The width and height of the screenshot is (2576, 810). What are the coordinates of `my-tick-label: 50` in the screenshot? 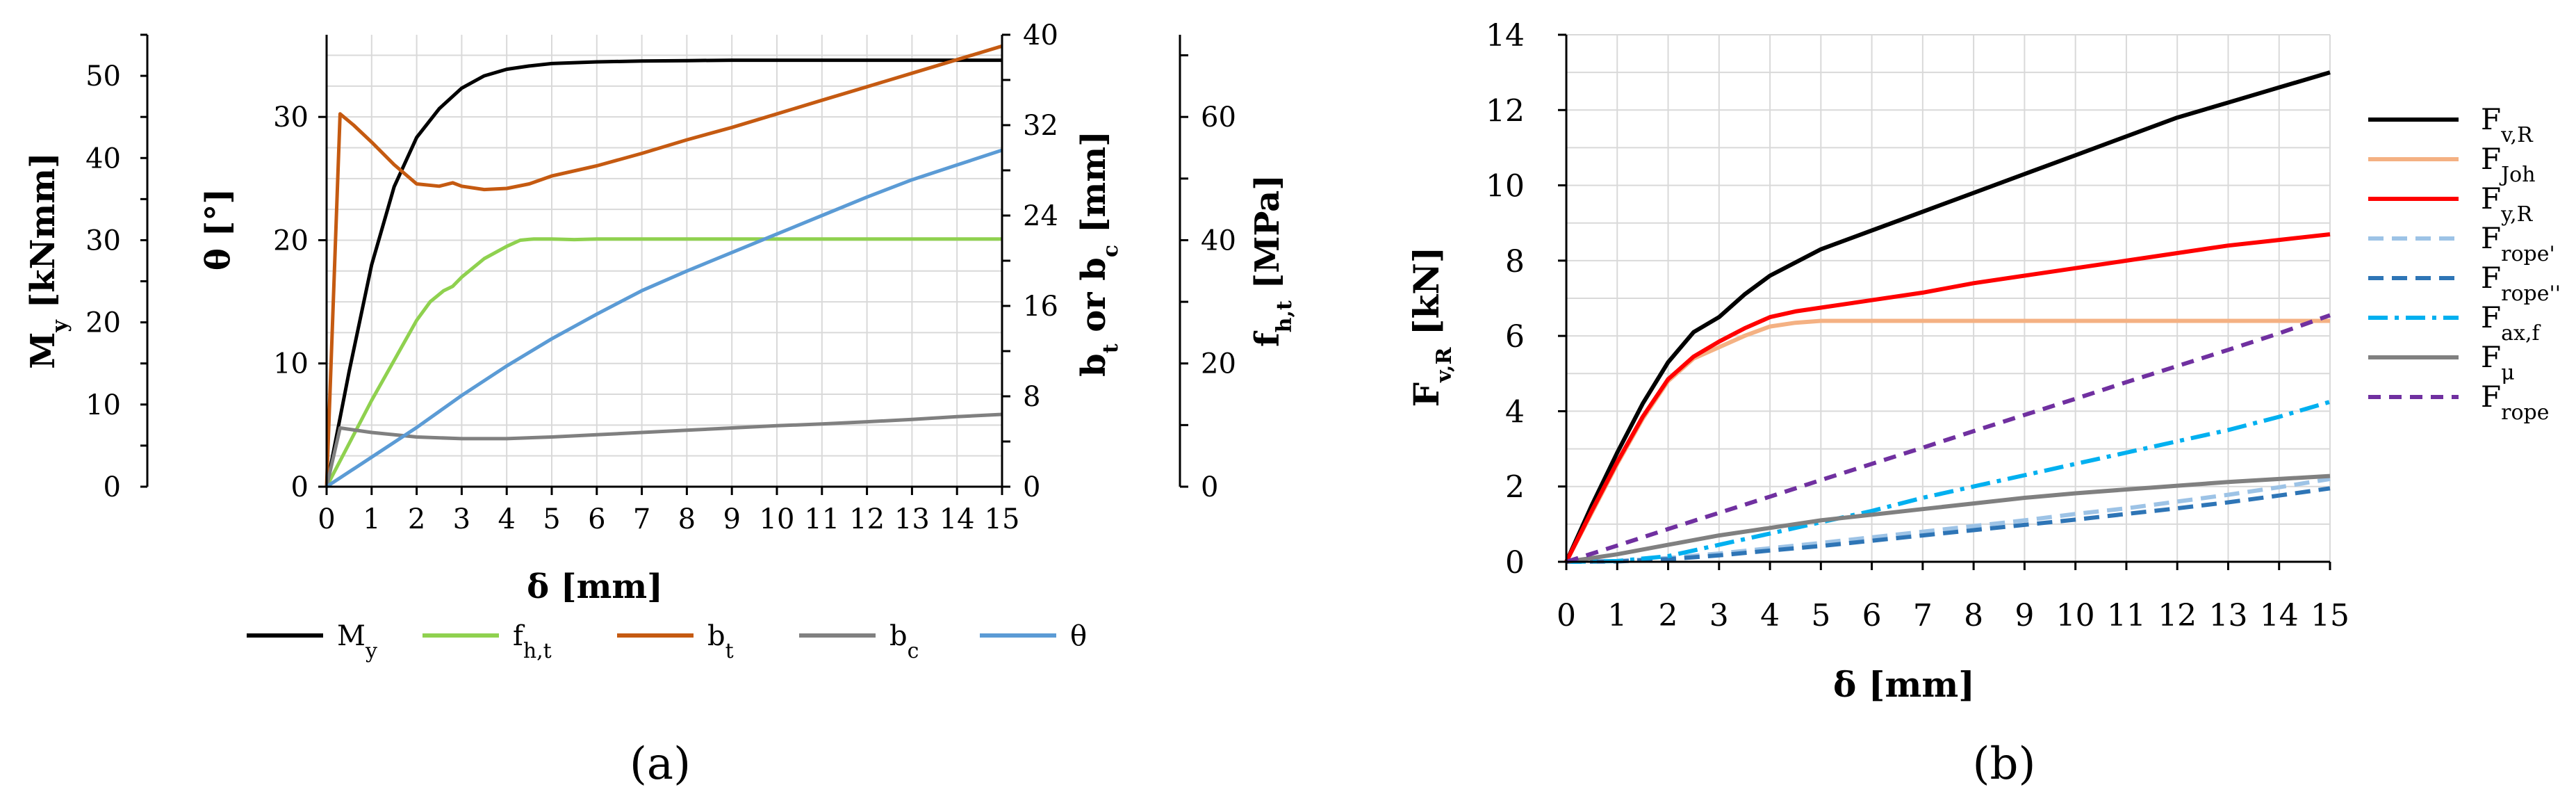 It's located at (103, 76).